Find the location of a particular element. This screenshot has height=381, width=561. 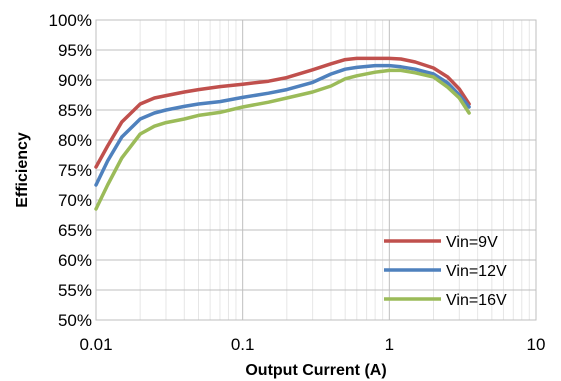

y-tick-label: 90% is located at coordinates (75, 80).